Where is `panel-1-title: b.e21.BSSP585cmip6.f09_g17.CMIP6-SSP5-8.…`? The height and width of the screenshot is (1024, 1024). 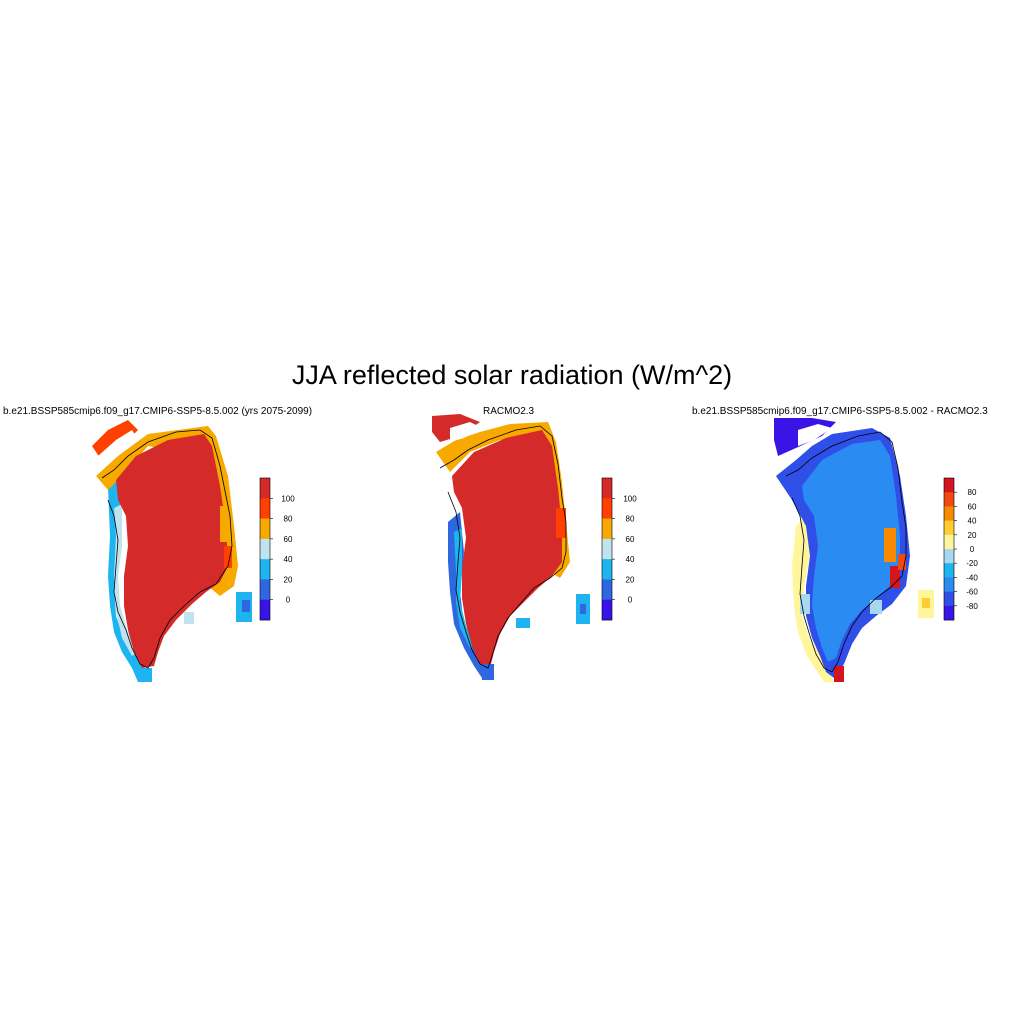
panel-1-title: b.e21.BSSP585cmip6.f09_g17.CMIP6-SSP5-8.… is located at coordinates (158, 411).